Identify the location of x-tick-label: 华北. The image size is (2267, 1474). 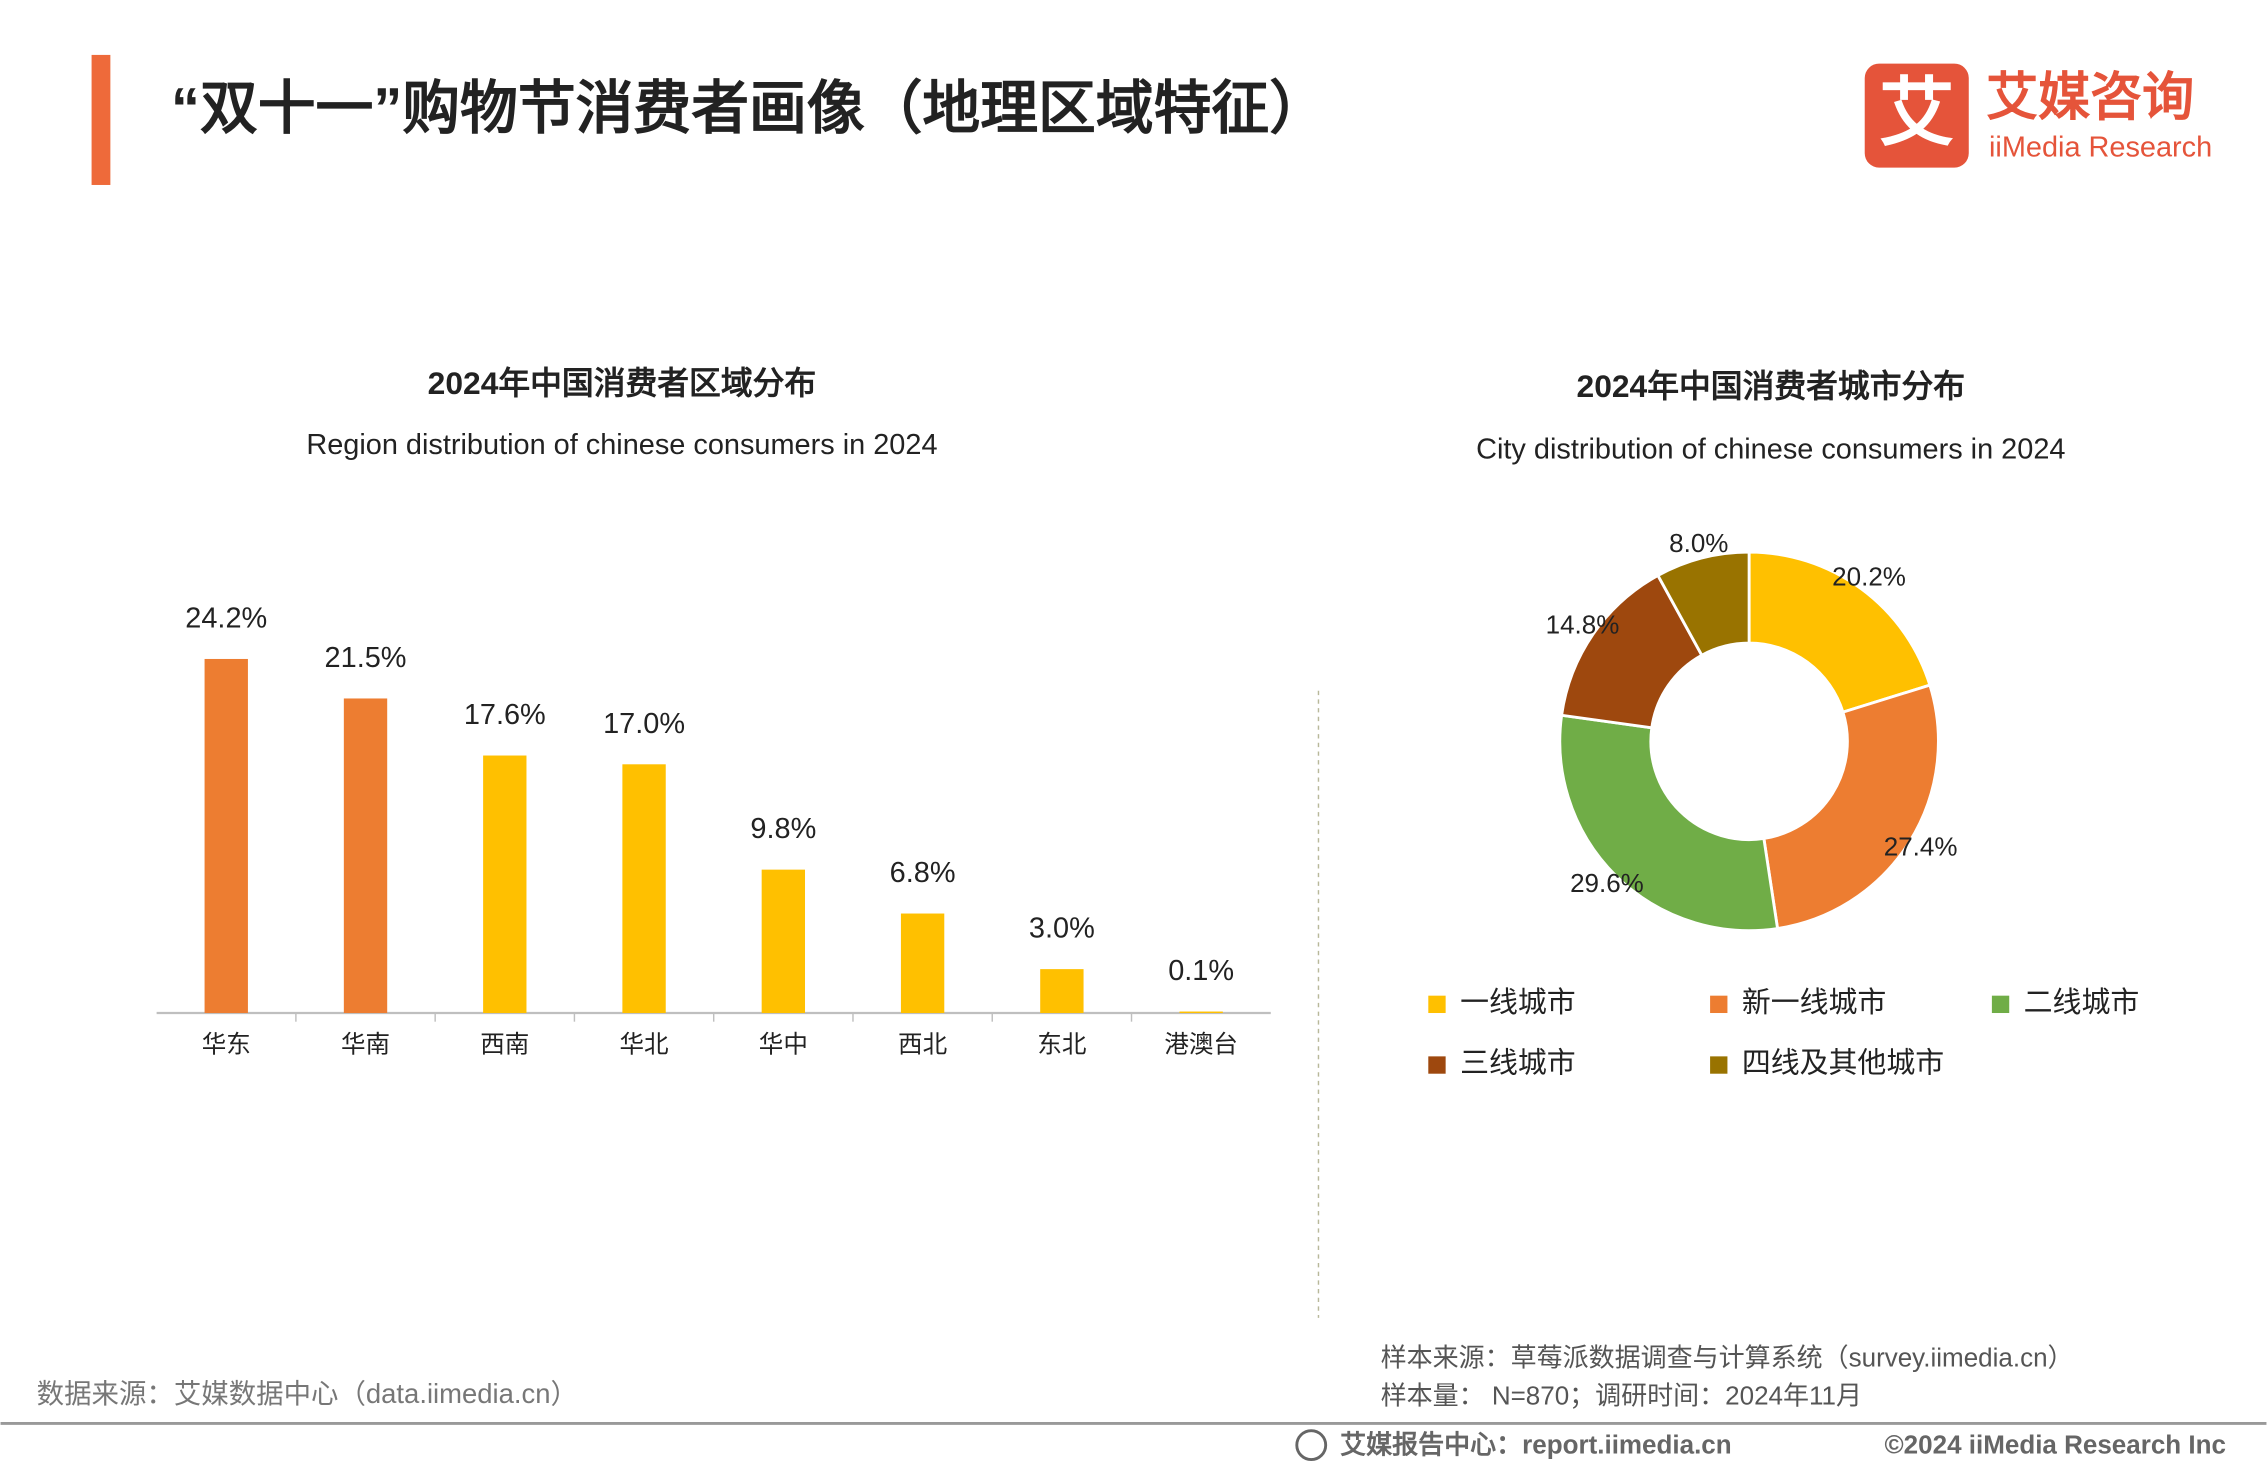
(644, 1045).